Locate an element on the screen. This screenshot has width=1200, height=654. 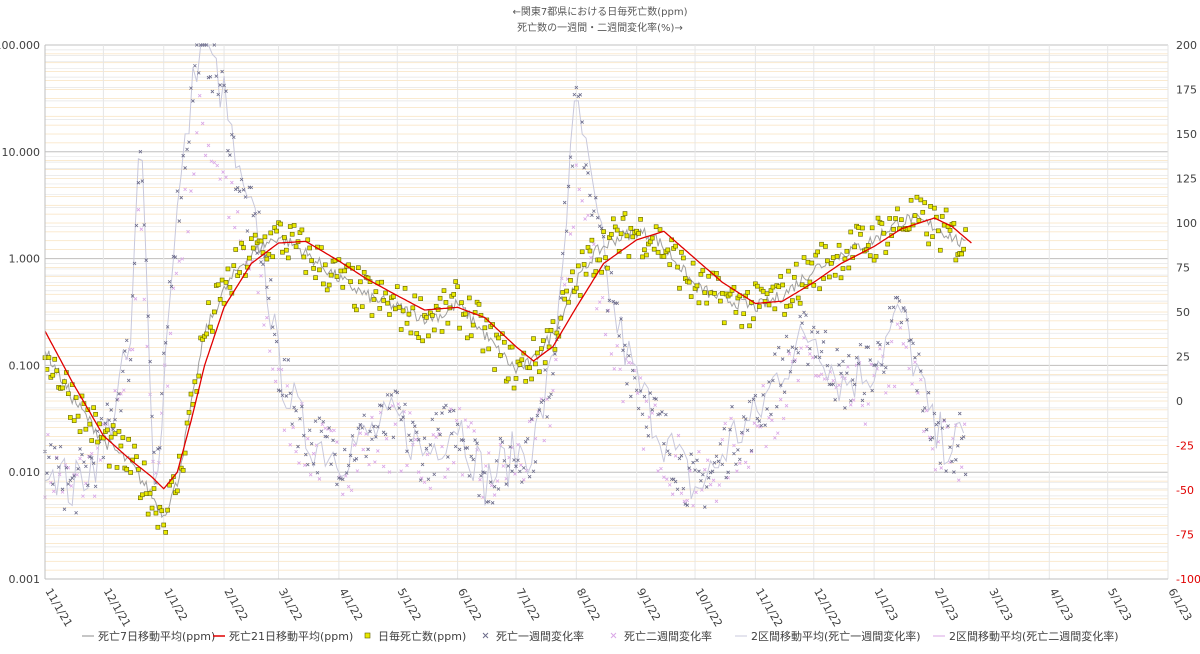
left-tick-label: 10.000 is located at coordinates (21, 152).